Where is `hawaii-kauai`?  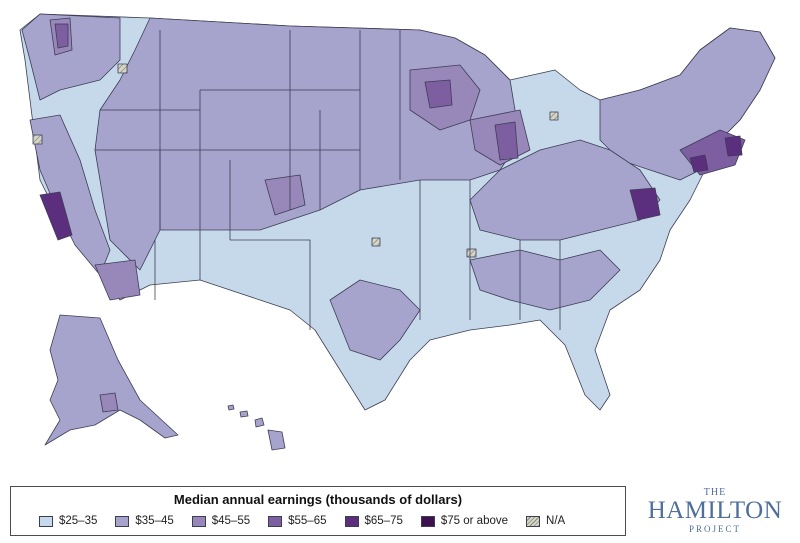
hawaii-kauai is located at coordinates (231, 407).